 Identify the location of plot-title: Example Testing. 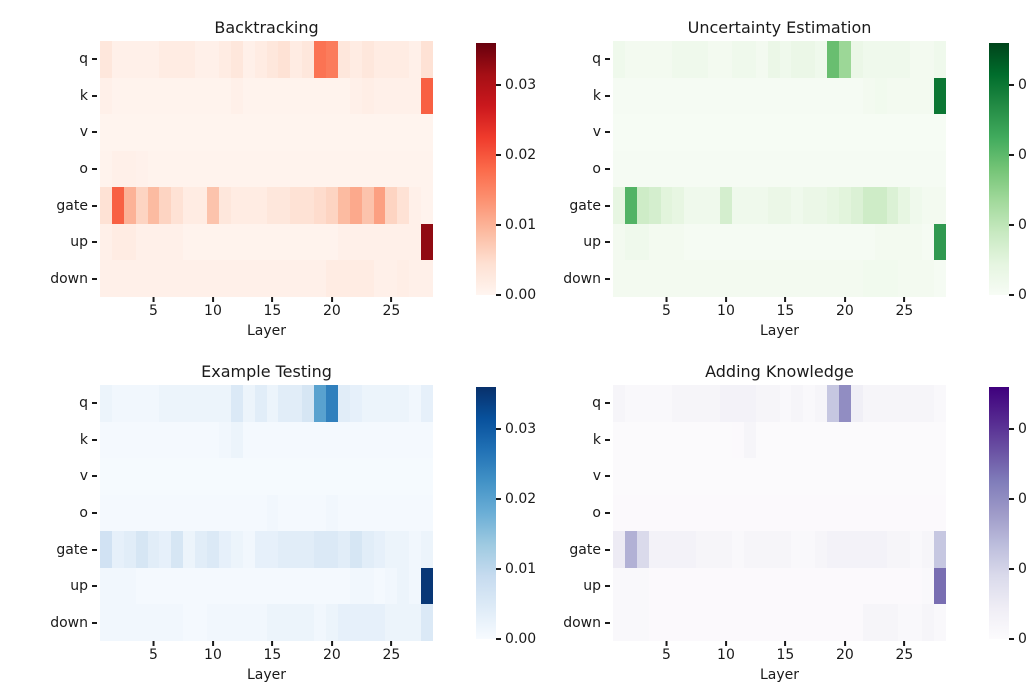
(266, 371).